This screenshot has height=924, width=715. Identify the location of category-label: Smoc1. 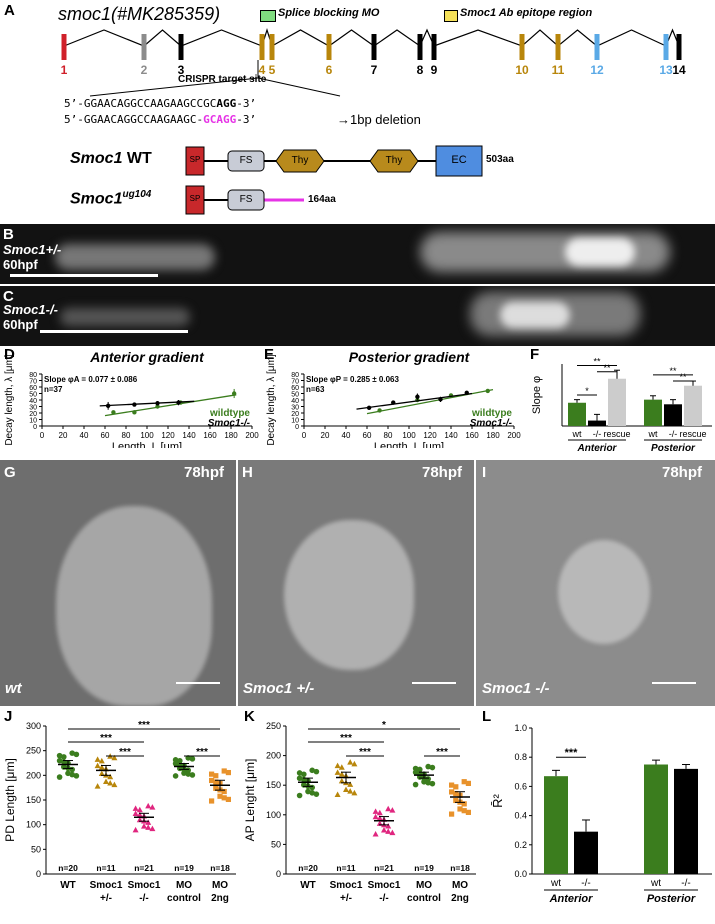
(106, 885).